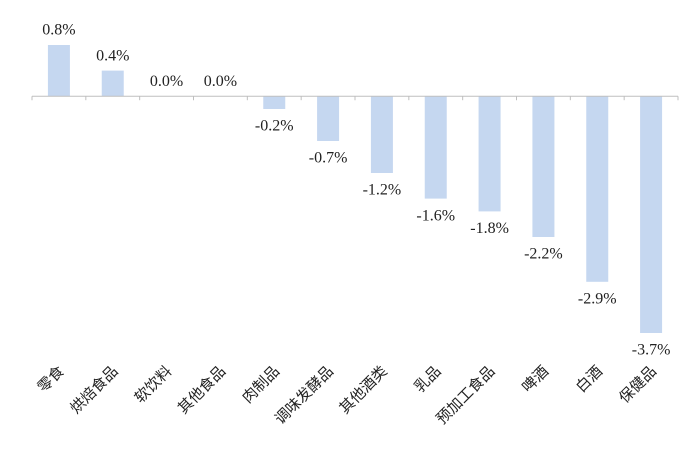 The image size is (700, 458). I want to click on x-tick-label: 保健品, so click(638, 385).